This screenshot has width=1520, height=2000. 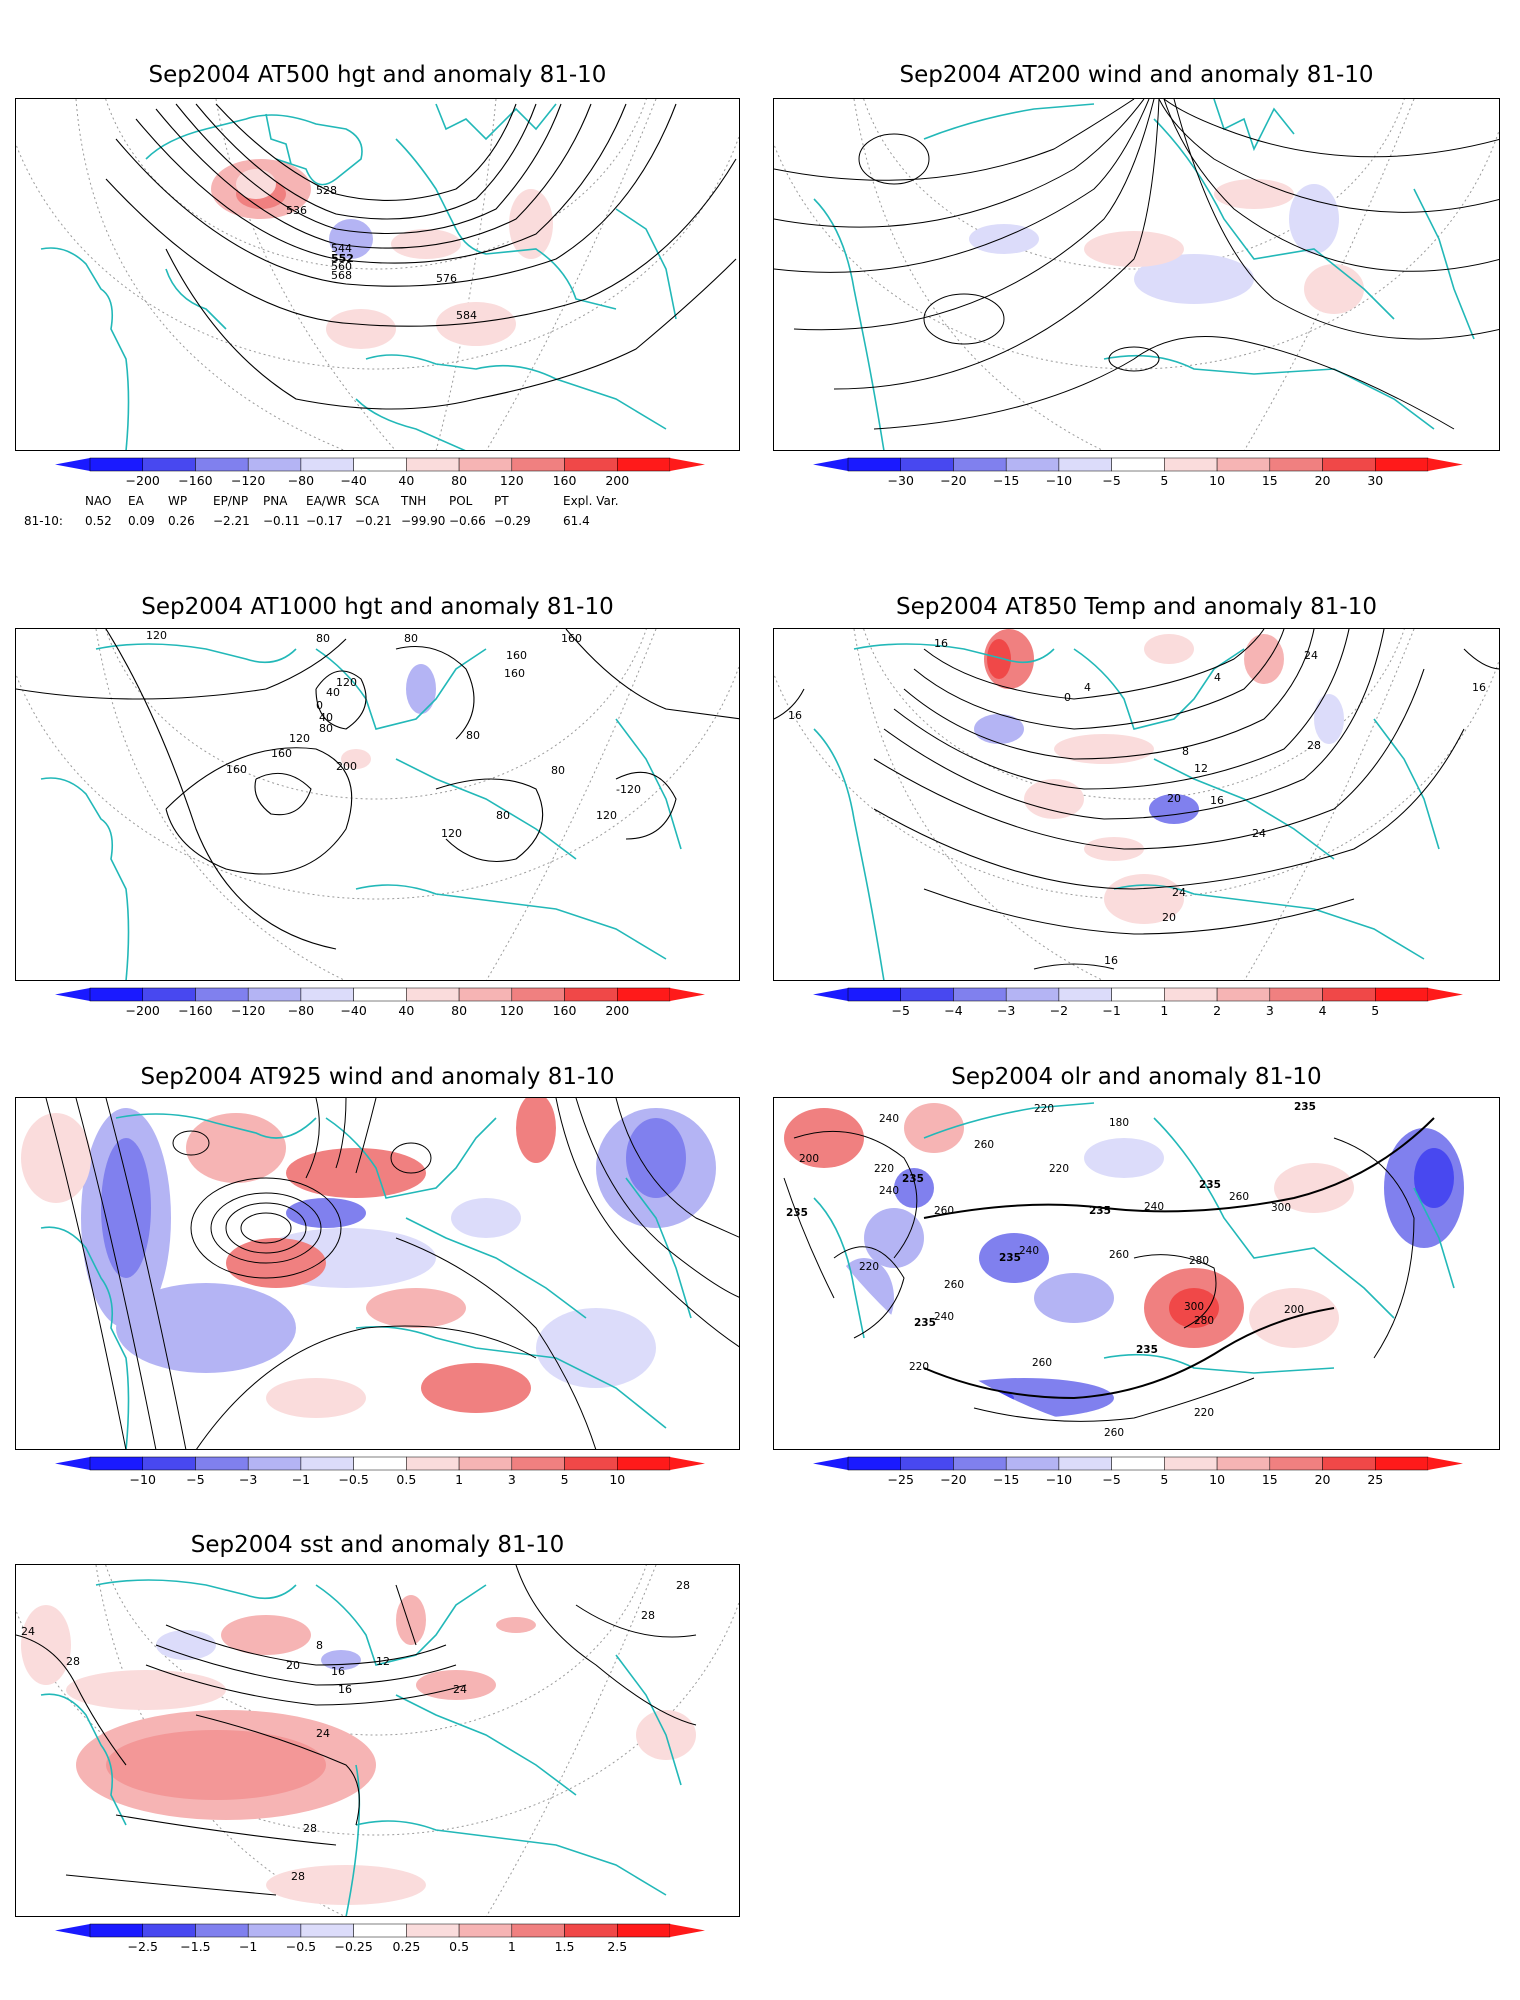 I want to click on panel-5-map, so click(x=377, y=1273).